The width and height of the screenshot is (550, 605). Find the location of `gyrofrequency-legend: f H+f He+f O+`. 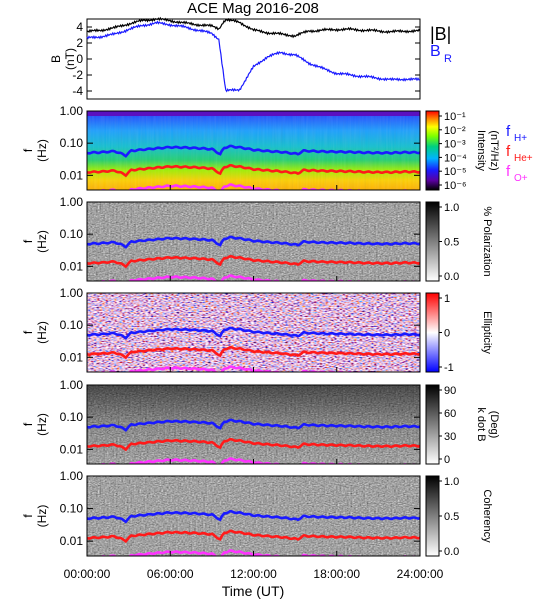

gyrofrequency-legend: f H+f He+f O+ is located at coordinates (519, 153).